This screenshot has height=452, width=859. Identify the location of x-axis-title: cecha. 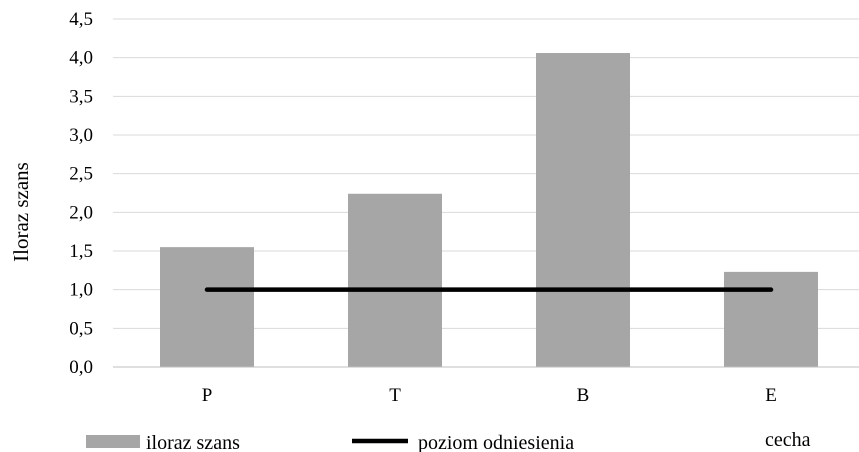
(788, 440).